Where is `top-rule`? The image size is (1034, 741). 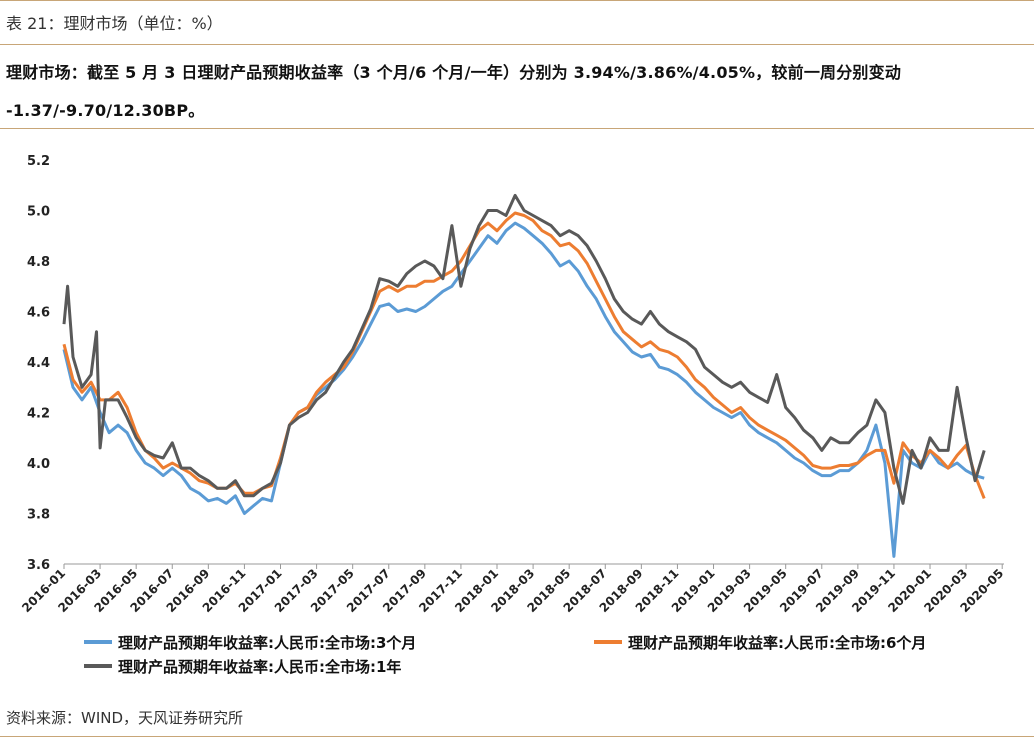
top-rule is located at coordinates (517, 0).